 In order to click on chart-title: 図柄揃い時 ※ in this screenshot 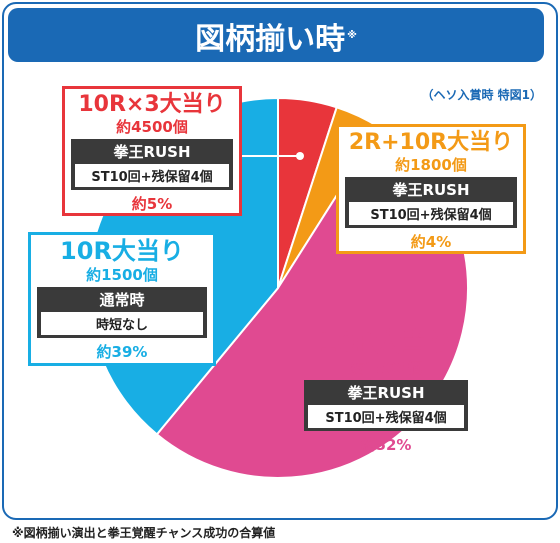, I will do `click(276, 39)`.